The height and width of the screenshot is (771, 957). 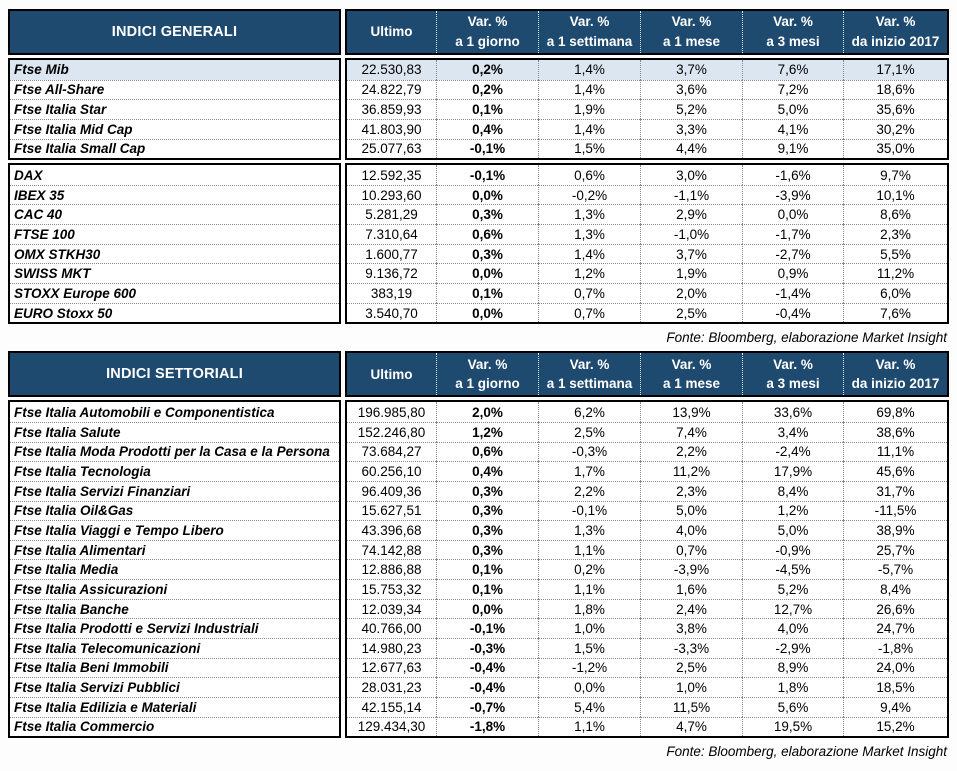 I want to click on cell-value: 1,3%, so click(x=589, y=234).